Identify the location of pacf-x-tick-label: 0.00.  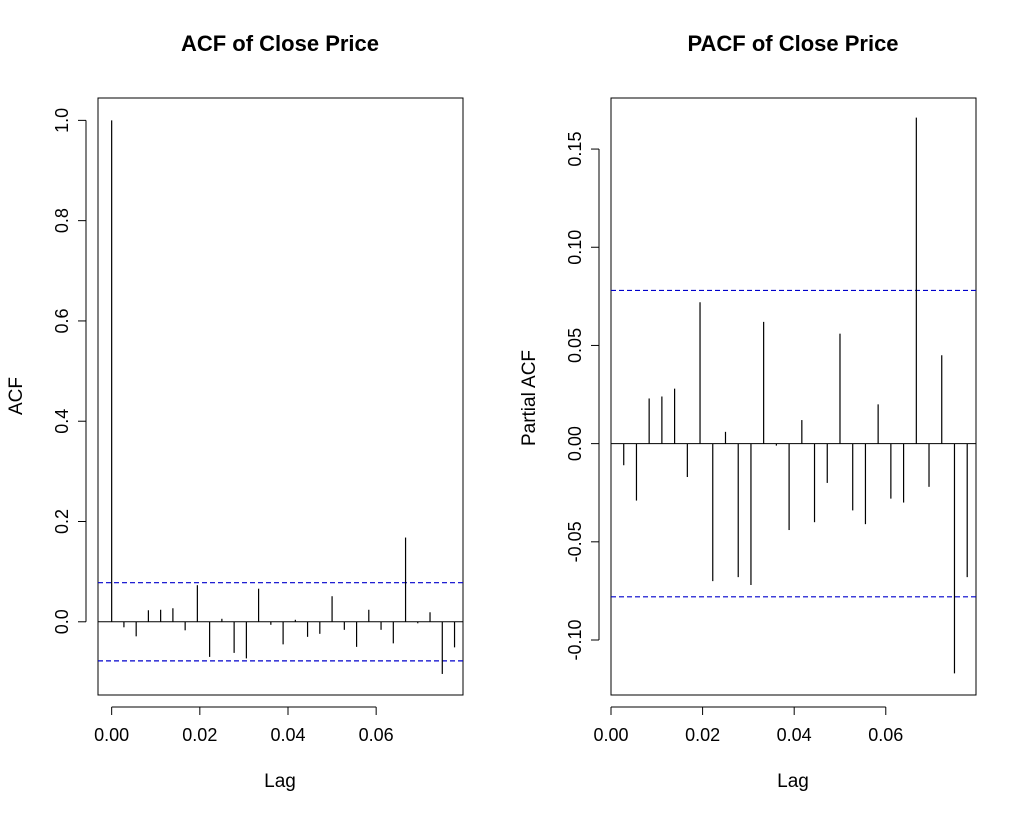
(610, 735).